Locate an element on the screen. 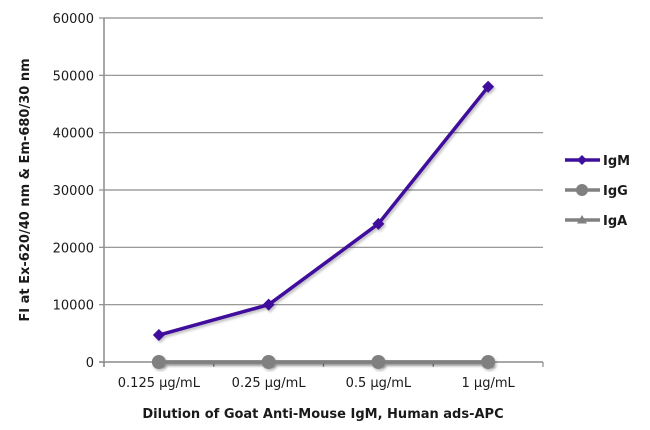 This screenshot has height=430, width=650. triangle-marker is located at coordinates (582, 219).